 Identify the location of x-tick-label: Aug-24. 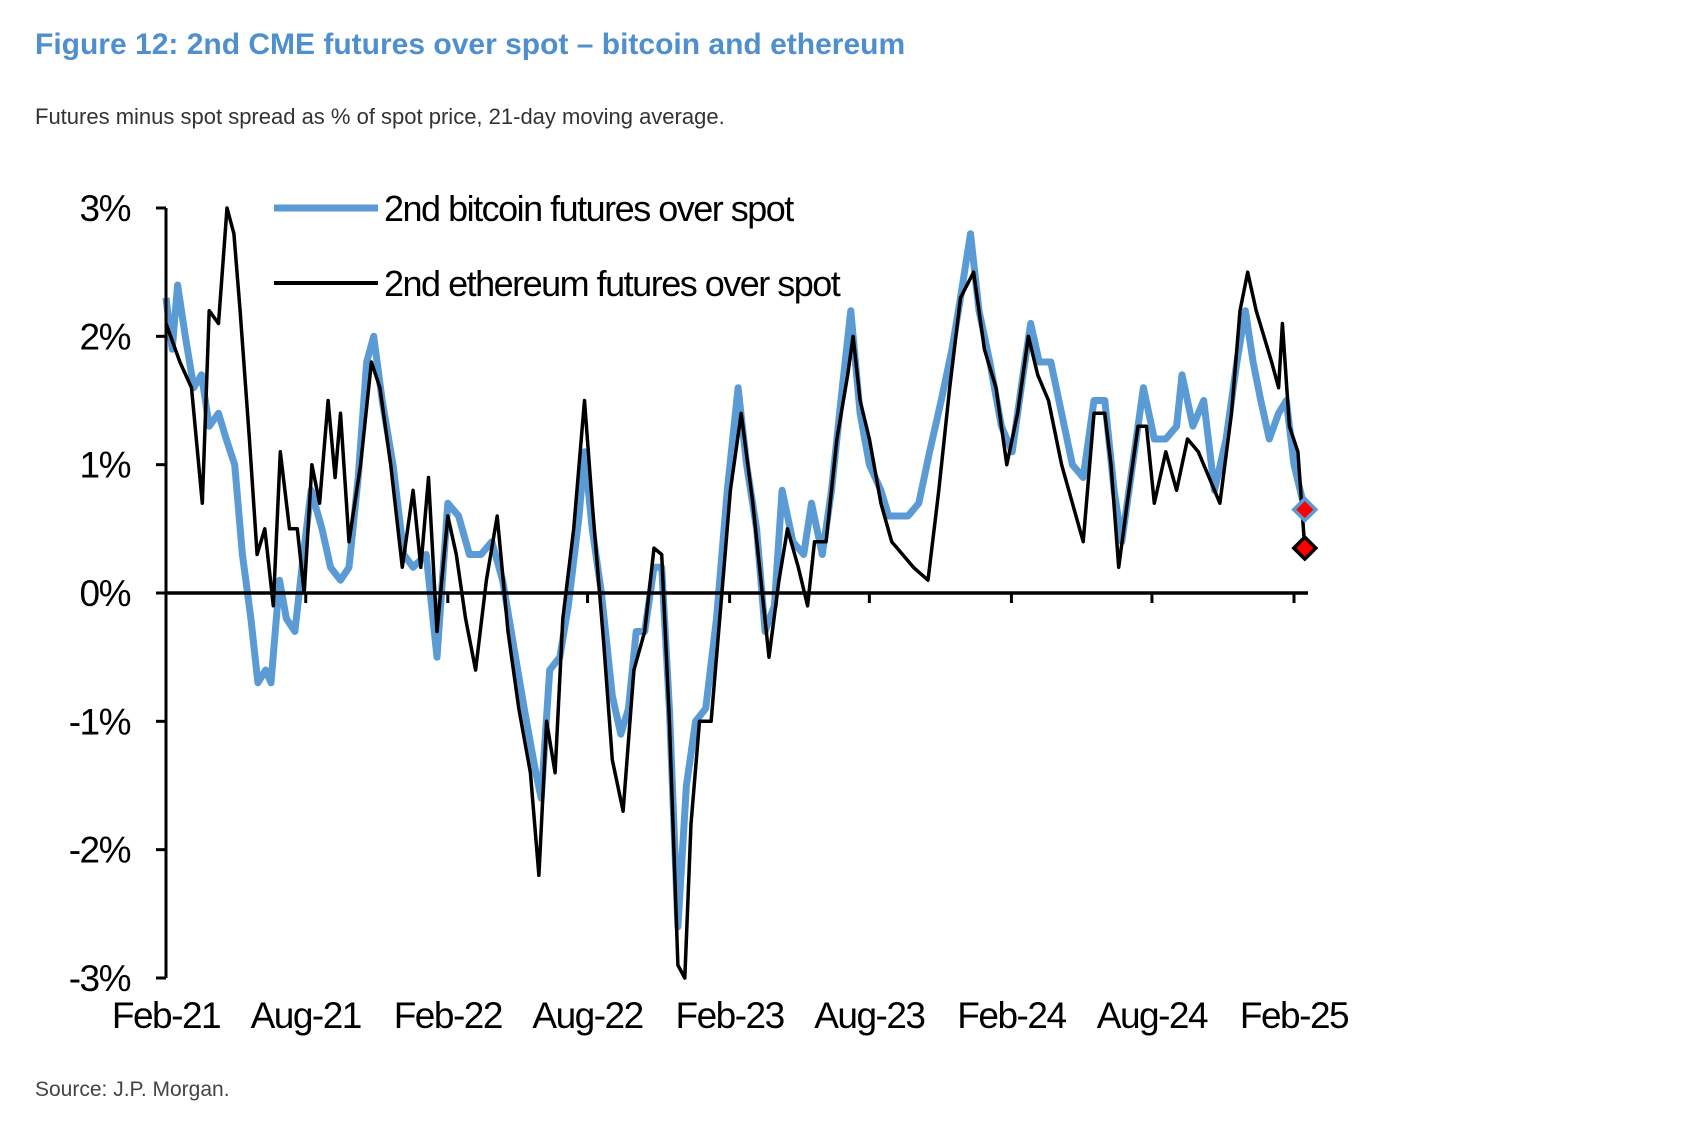
(1152, 1015).